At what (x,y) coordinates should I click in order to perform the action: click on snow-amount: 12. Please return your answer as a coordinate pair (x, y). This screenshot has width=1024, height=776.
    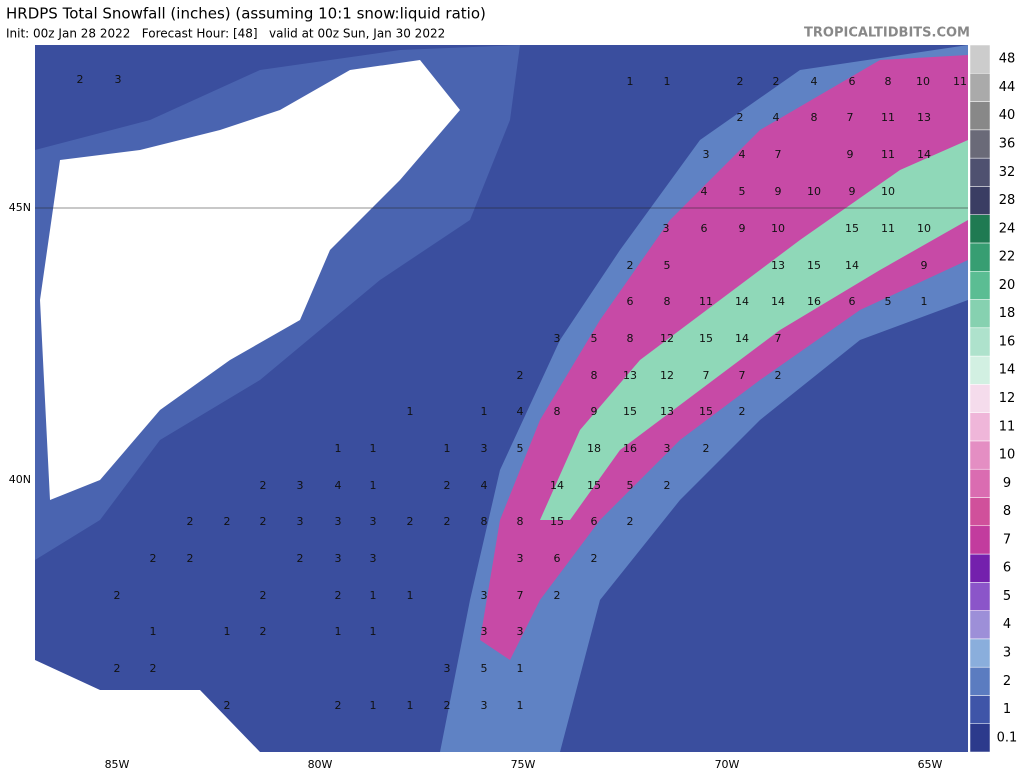
    Looking at the image, I should click on (667, 338).